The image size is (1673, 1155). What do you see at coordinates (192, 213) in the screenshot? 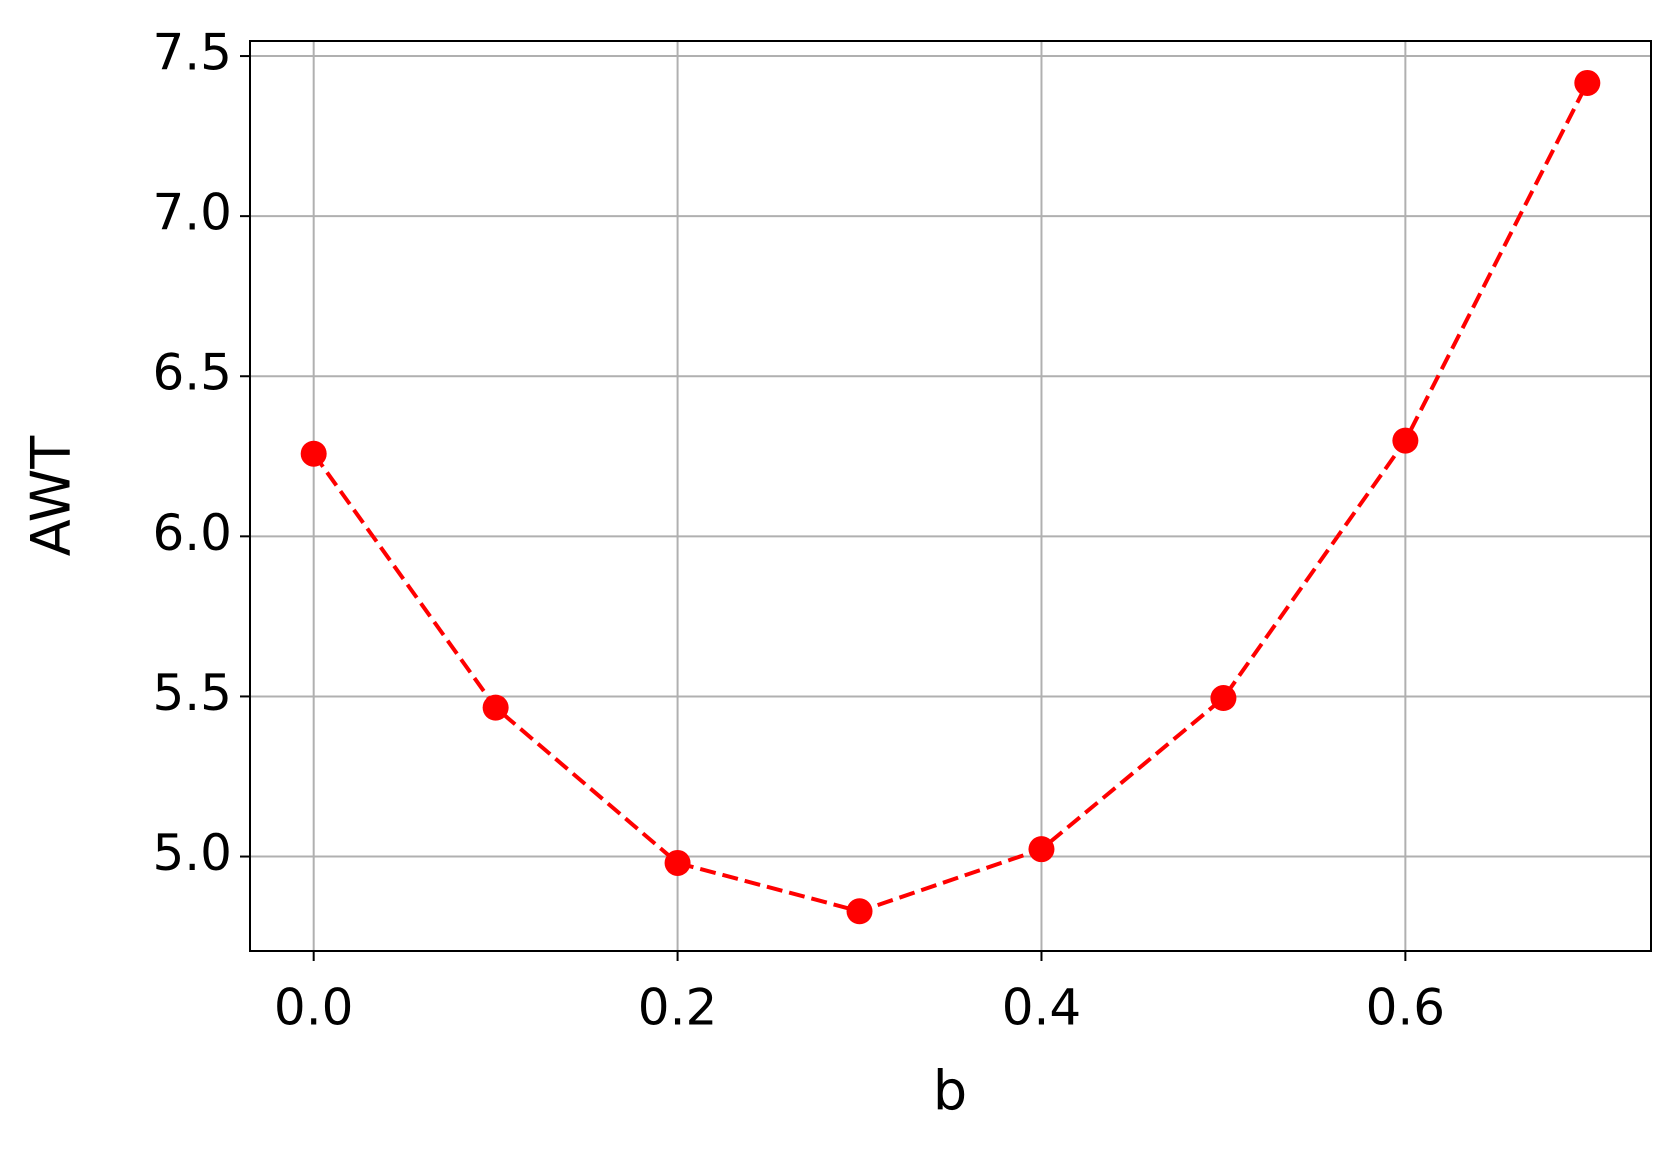
I see `y-tick-label: 7.0` at bounding box center [192, 213].